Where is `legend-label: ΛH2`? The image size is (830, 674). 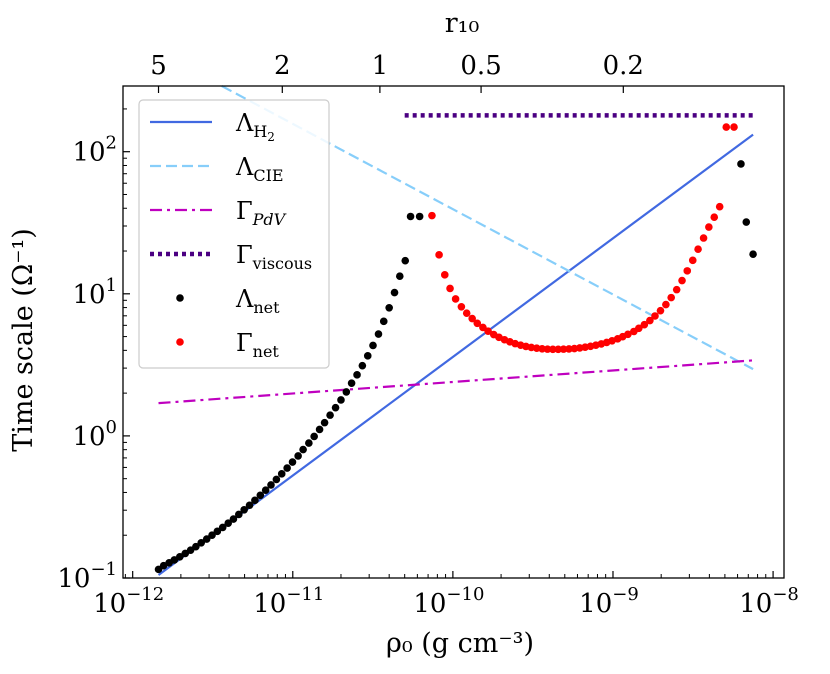 legend-label: ΛH2 is located at coordinates (255, 126).